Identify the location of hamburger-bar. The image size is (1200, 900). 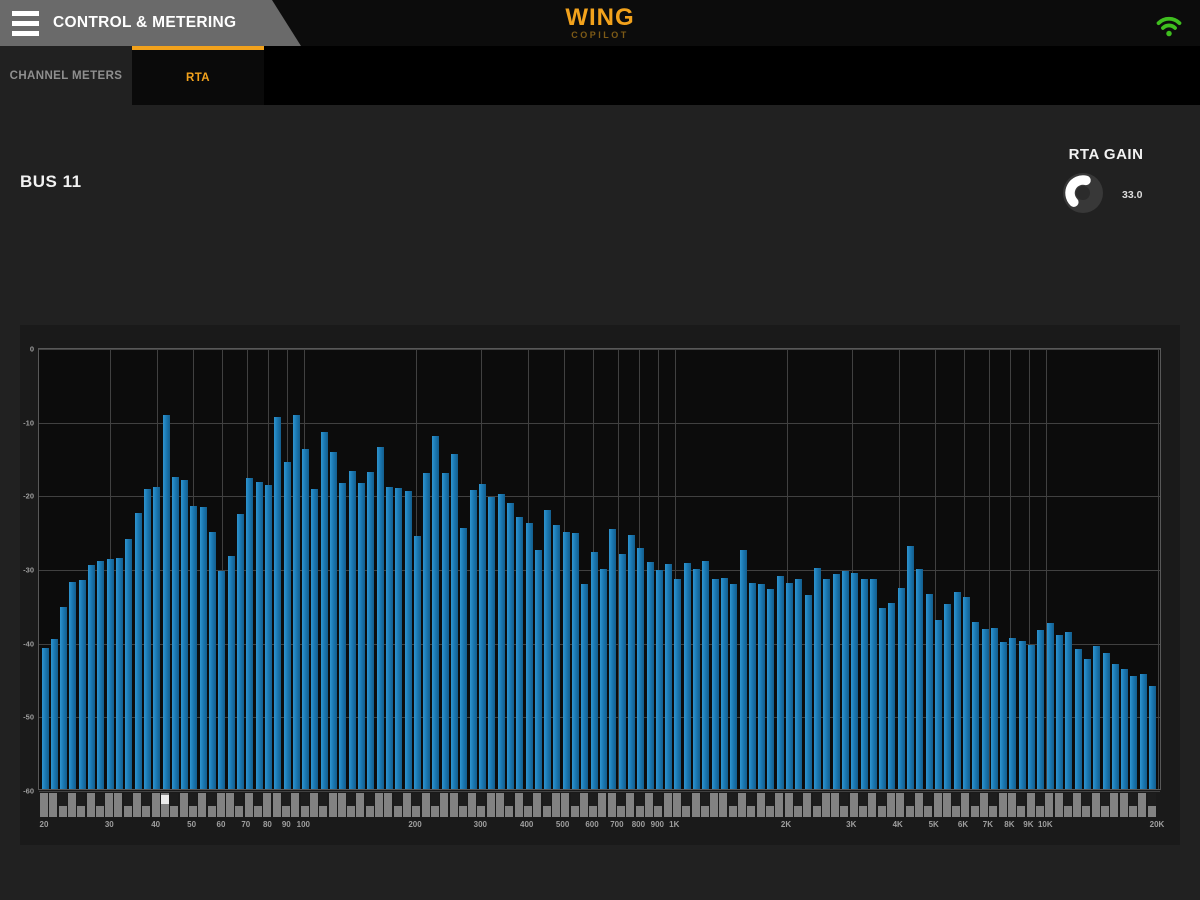
(25, 33).